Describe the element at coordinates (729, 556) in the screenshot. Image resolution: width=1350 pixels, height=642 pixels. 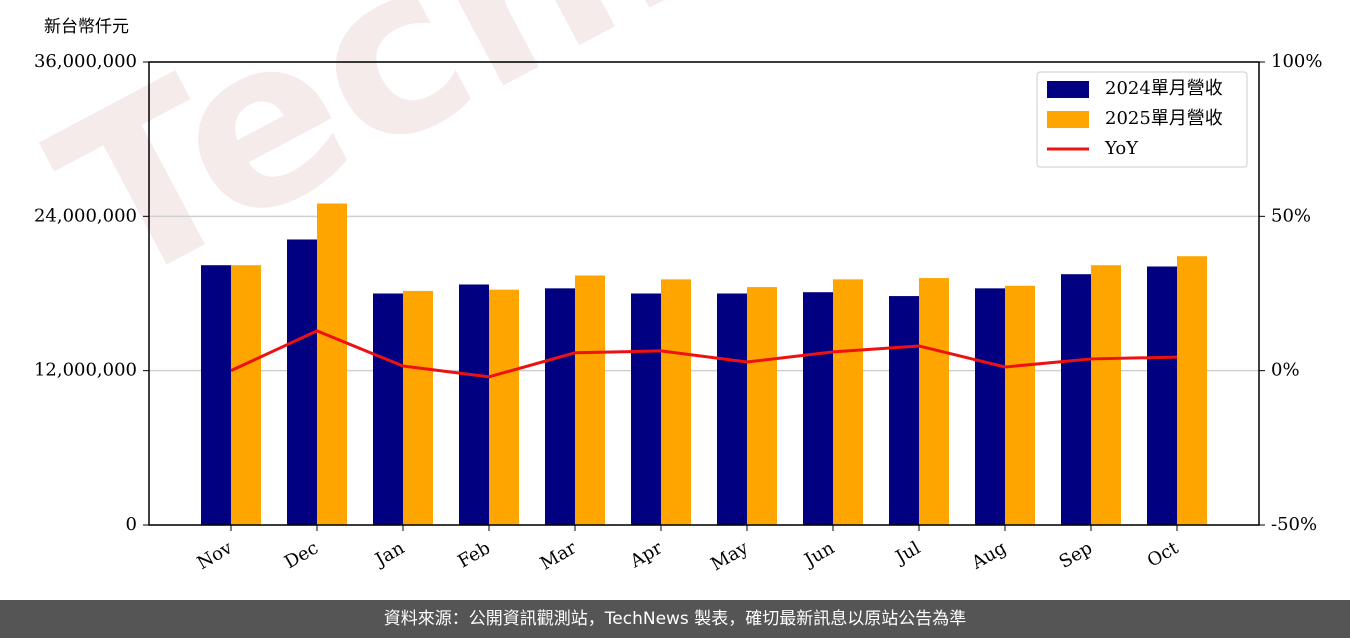
I see `x-tick-label: May` at that location.